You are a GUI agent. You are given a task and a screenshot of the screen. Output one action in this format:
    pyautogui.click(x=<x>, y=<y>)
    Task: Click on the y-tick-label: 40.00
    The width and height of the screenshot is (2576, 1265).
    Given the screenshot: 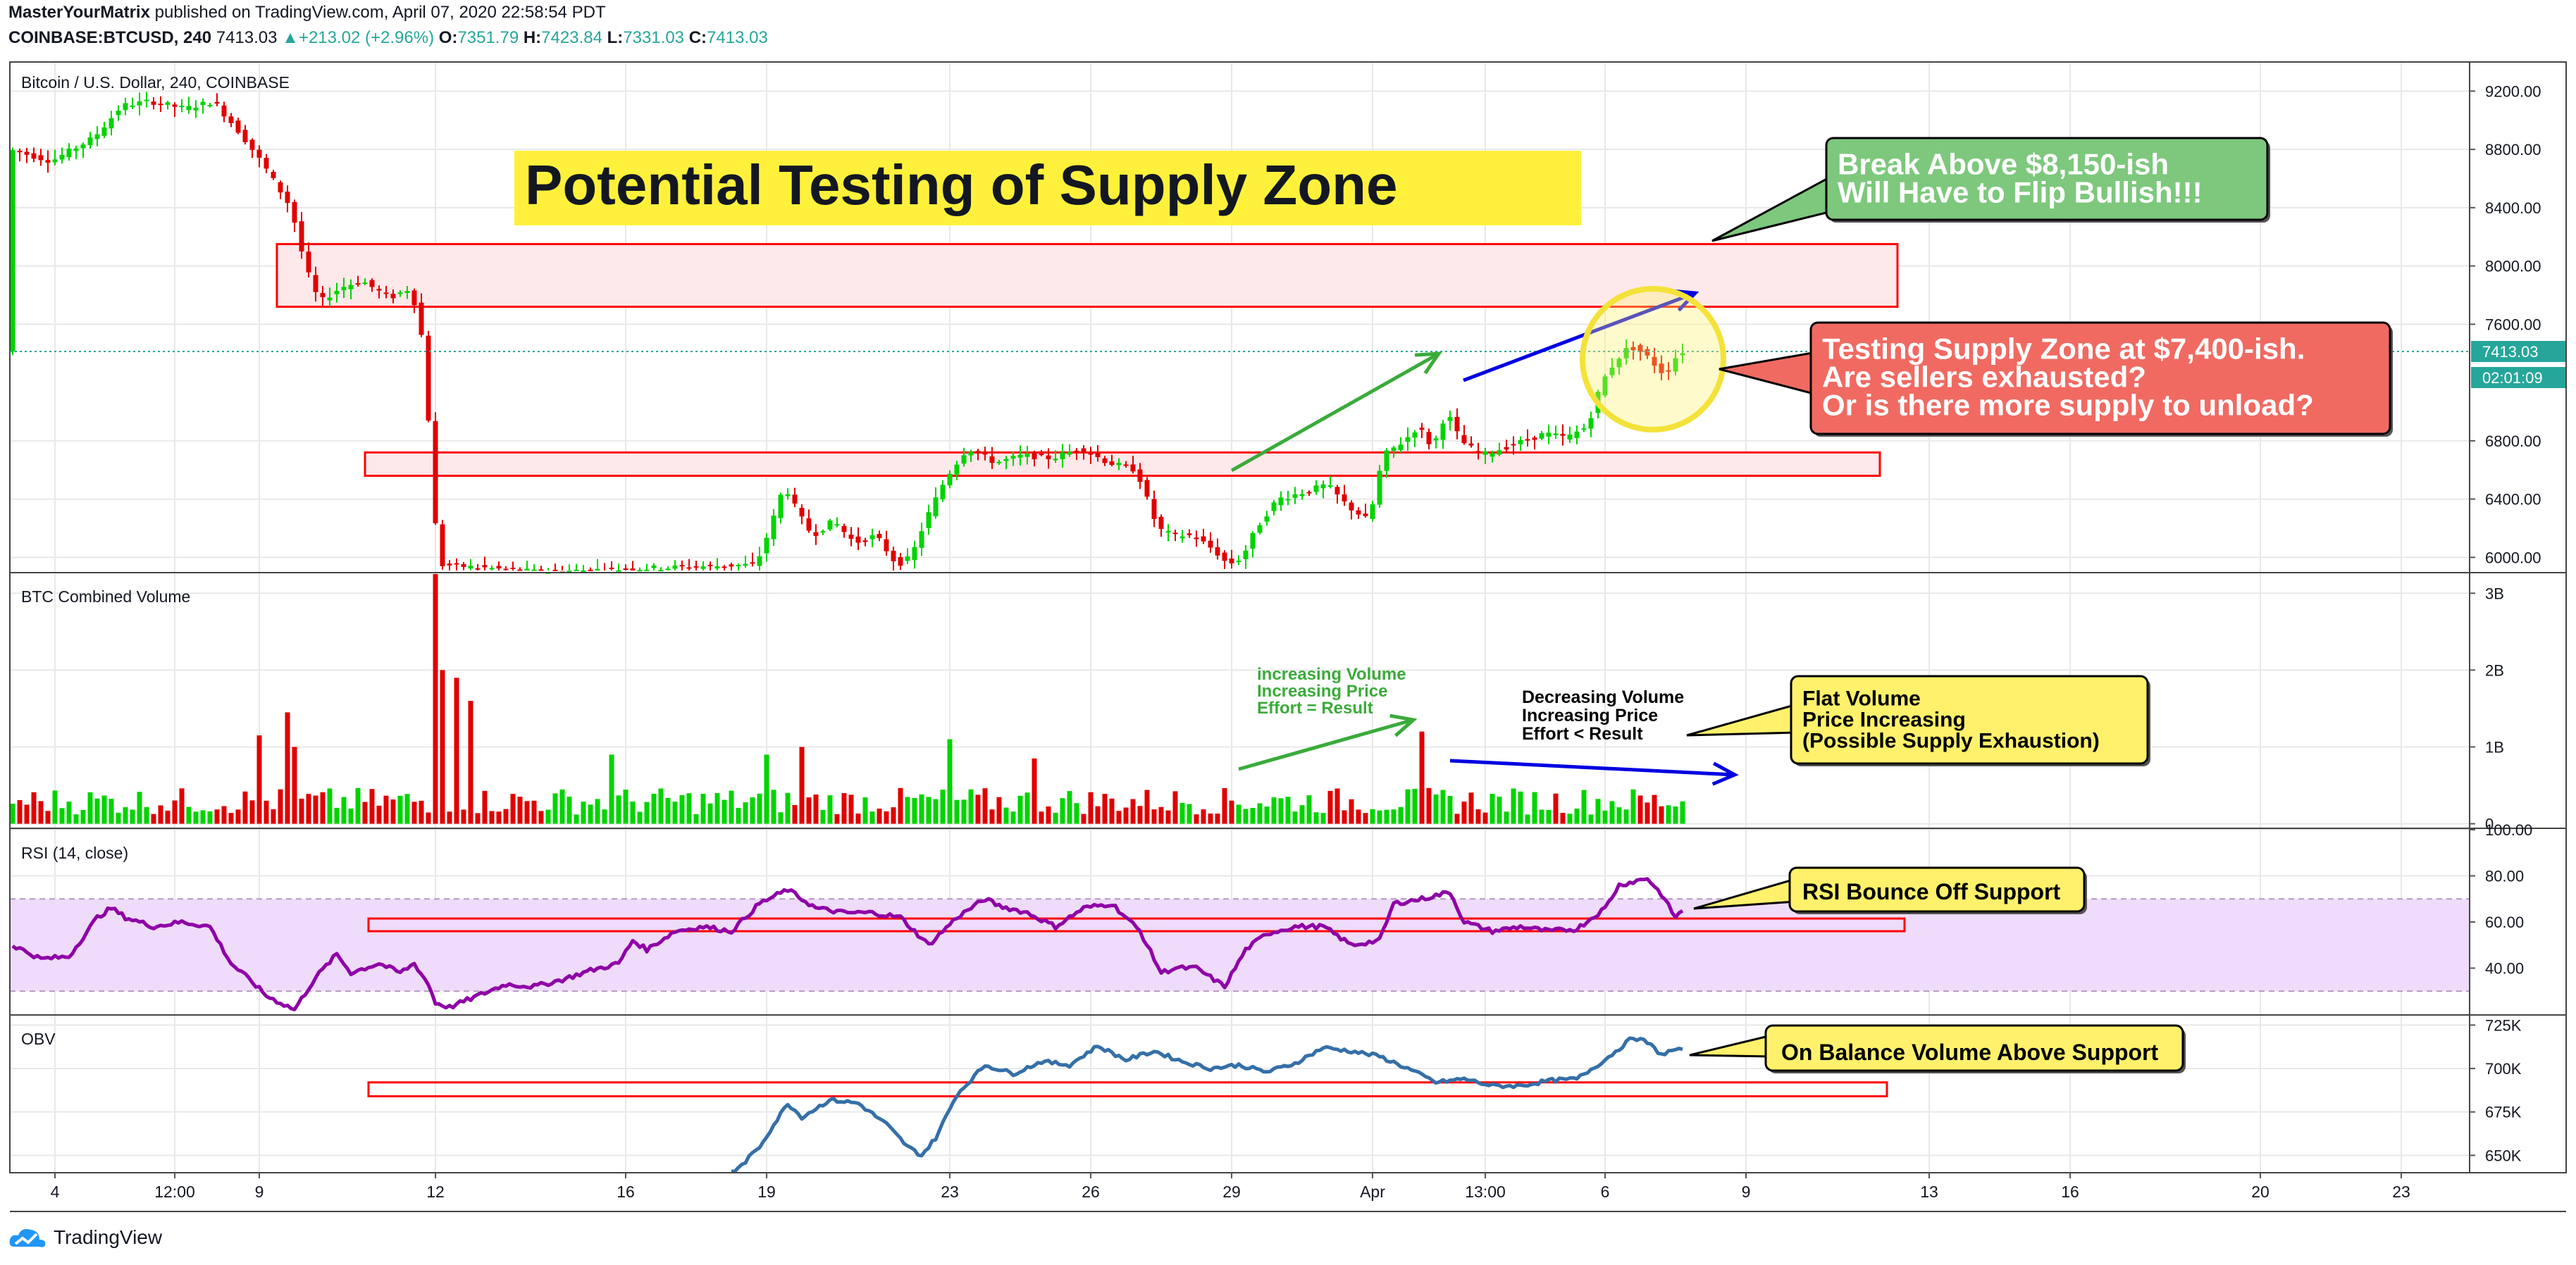 What is the action you would take?
    pyautogui.click(x=2504, y=969)
    